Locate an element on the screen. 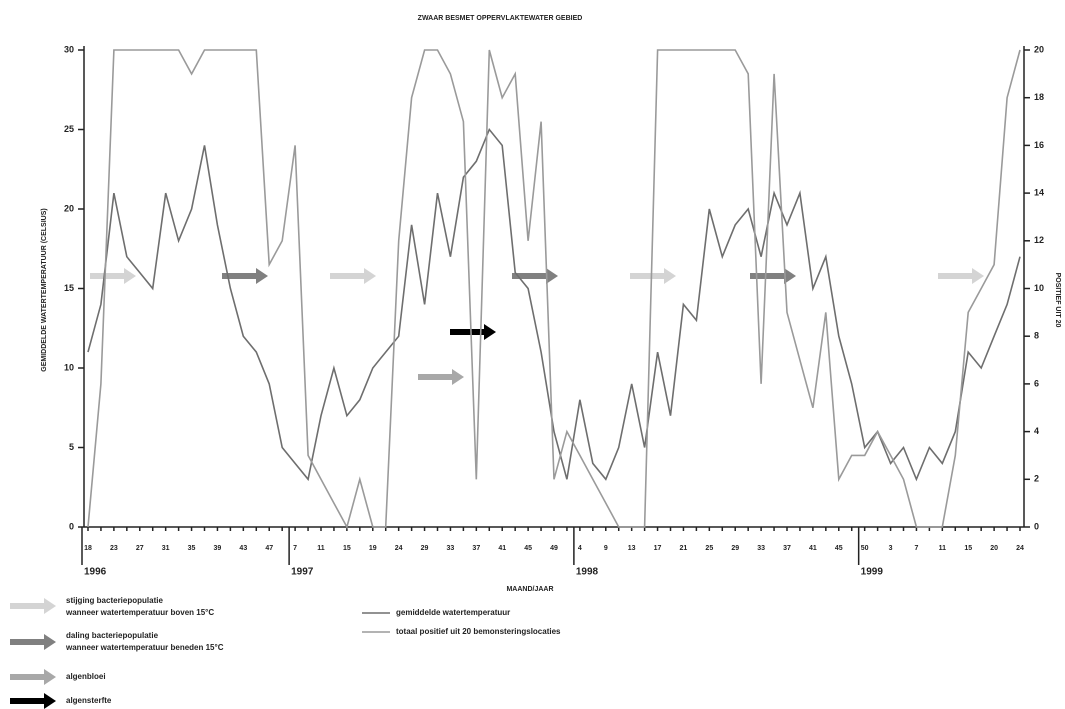 The width and height of the screenshot is (1065, 709). x-axis-label: MAAND/JAAR is located at coordinates (529, 589).